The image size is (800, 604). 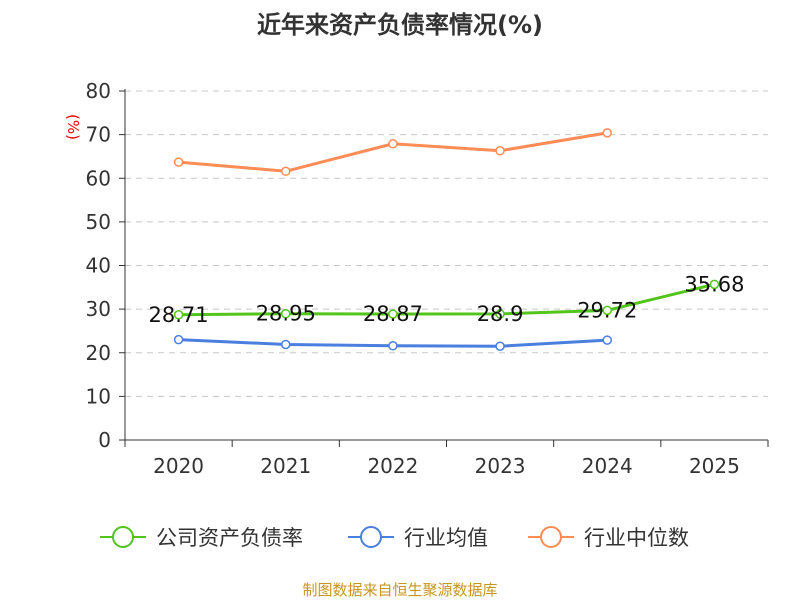 I want to click on x-tick-label: 2022, so click(x=392, y=466).